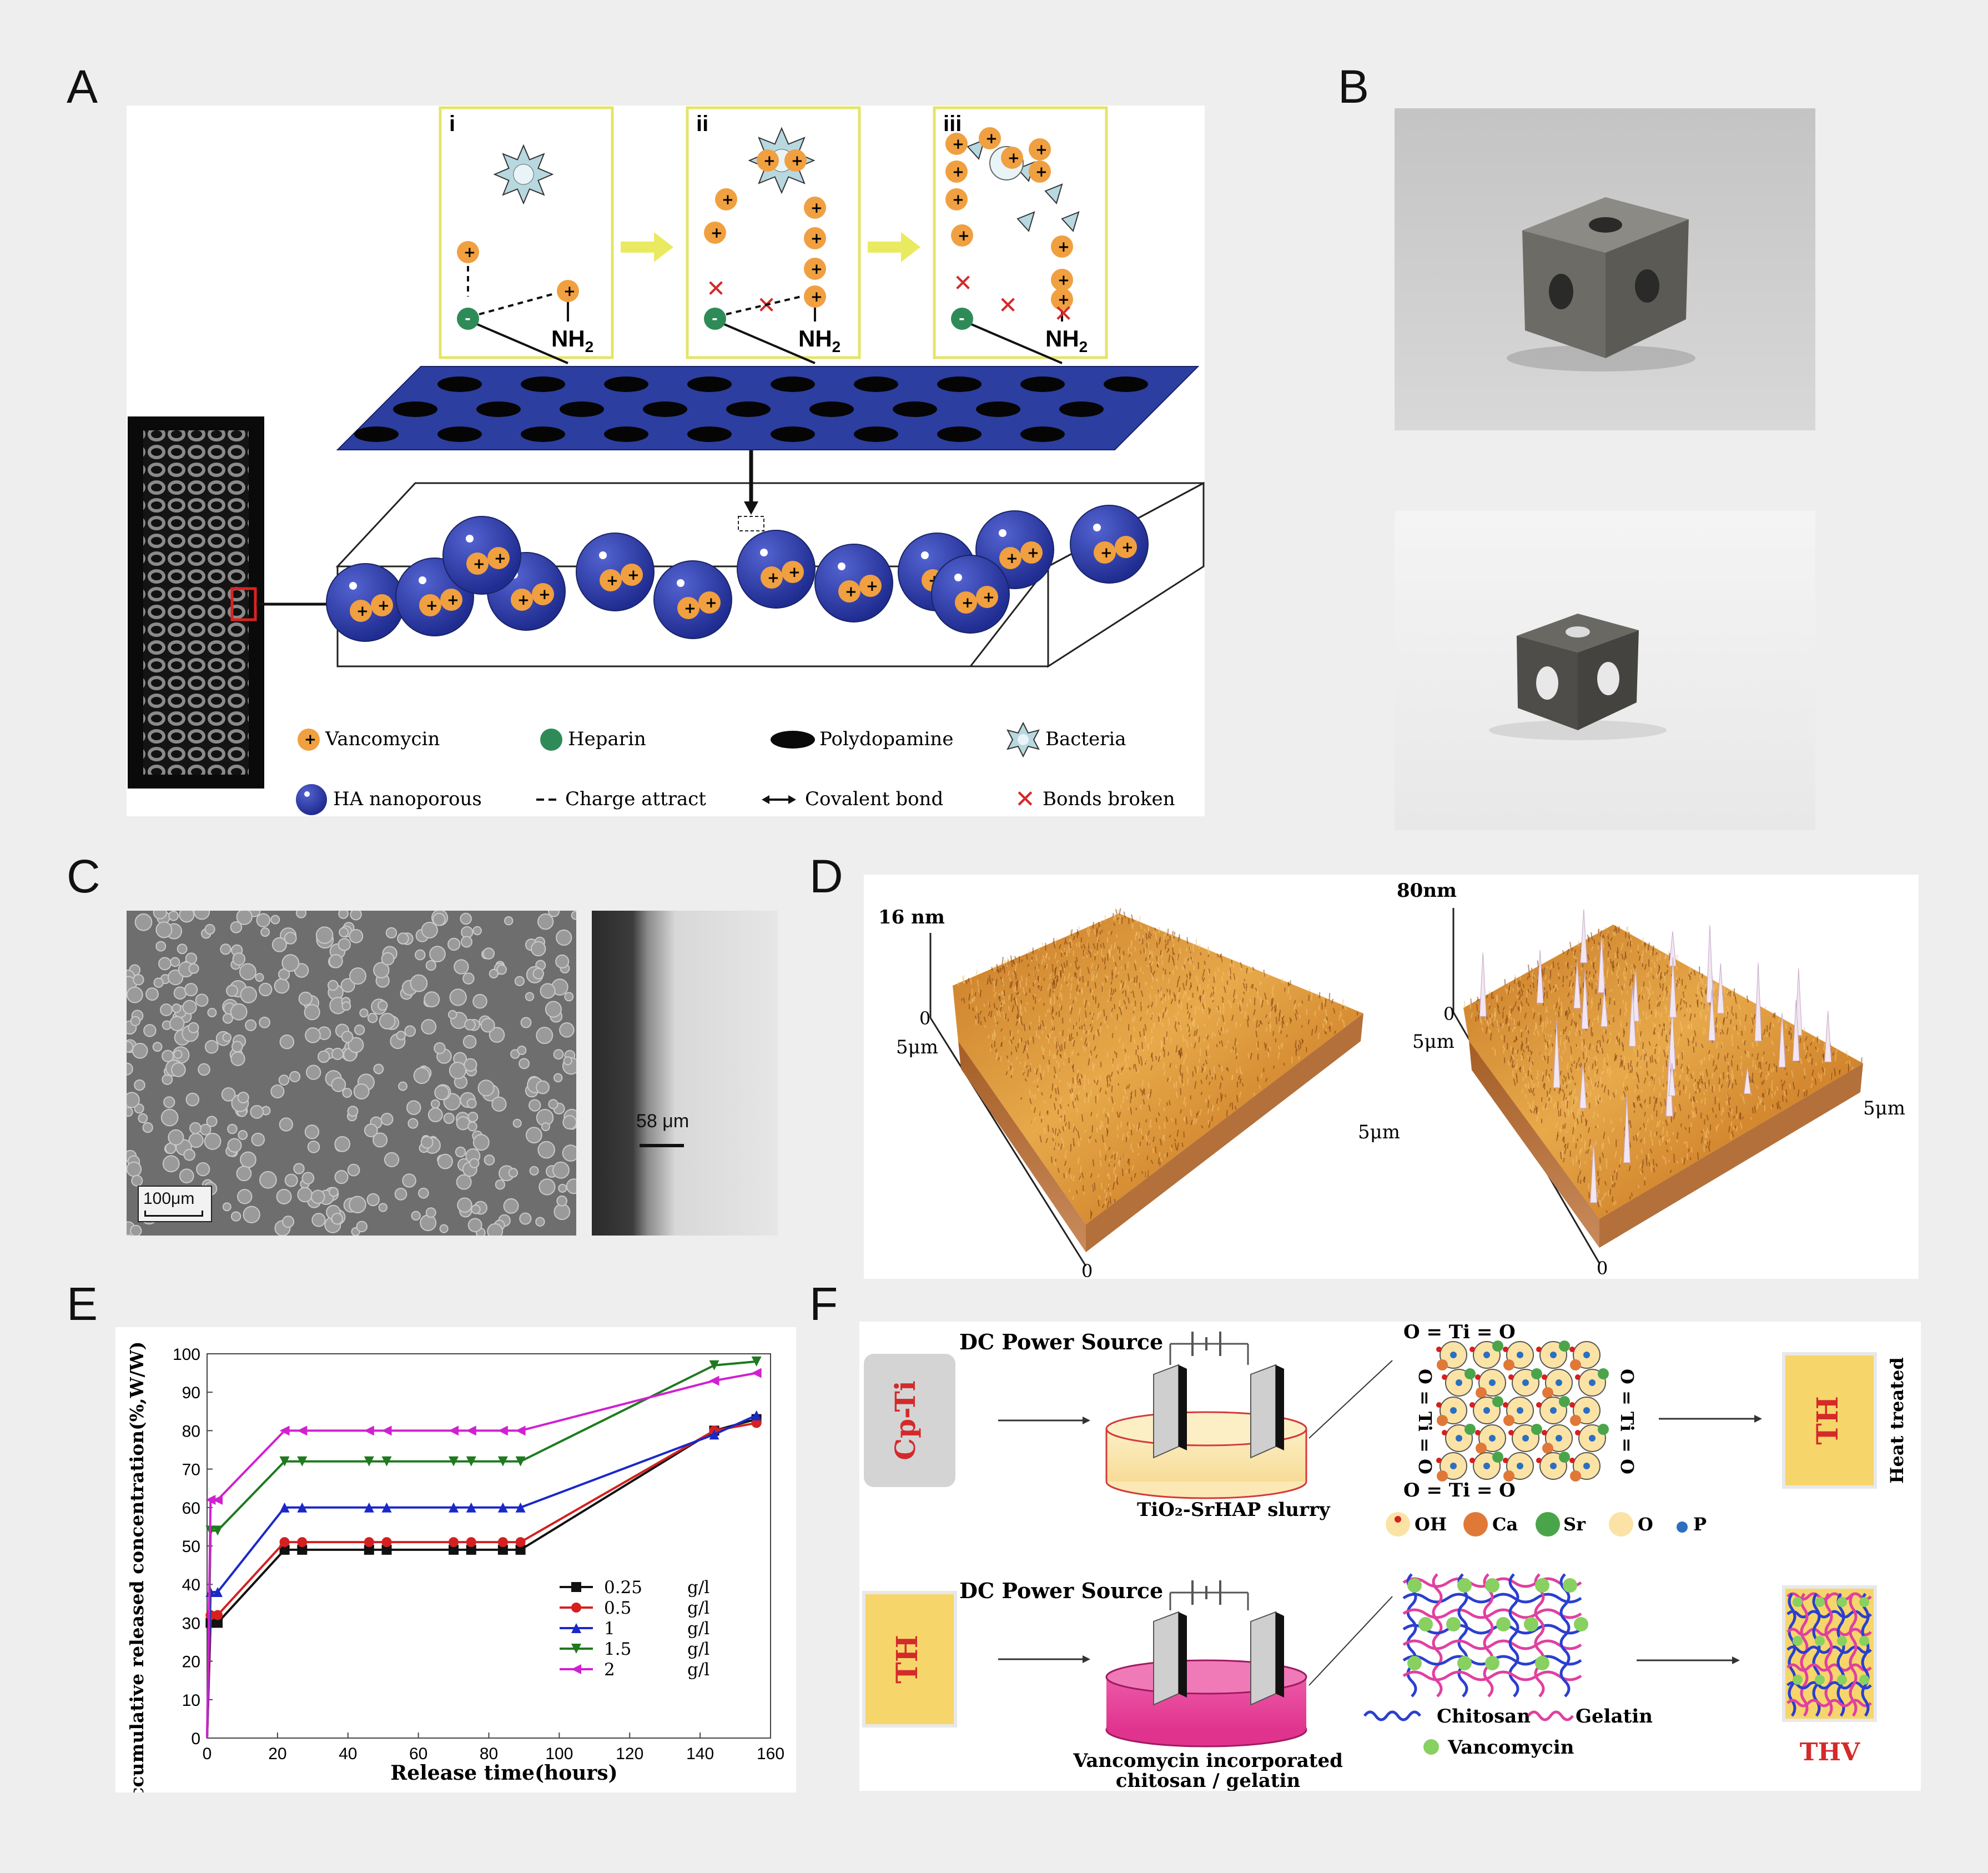 The image size is (1988, 1873). Describe the element at coordinates (886, 739) in the screenshot. I see `svg-text: Polydopamine` at that location.